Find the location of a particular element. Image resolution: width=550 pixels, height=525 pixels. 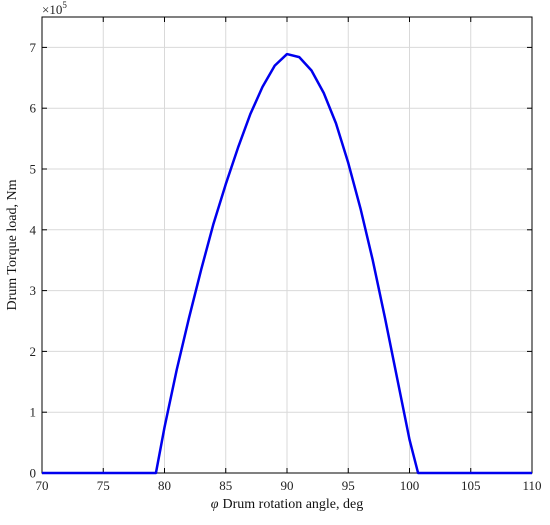

y-tick-label: 0 is located at coordinates (33, 473).